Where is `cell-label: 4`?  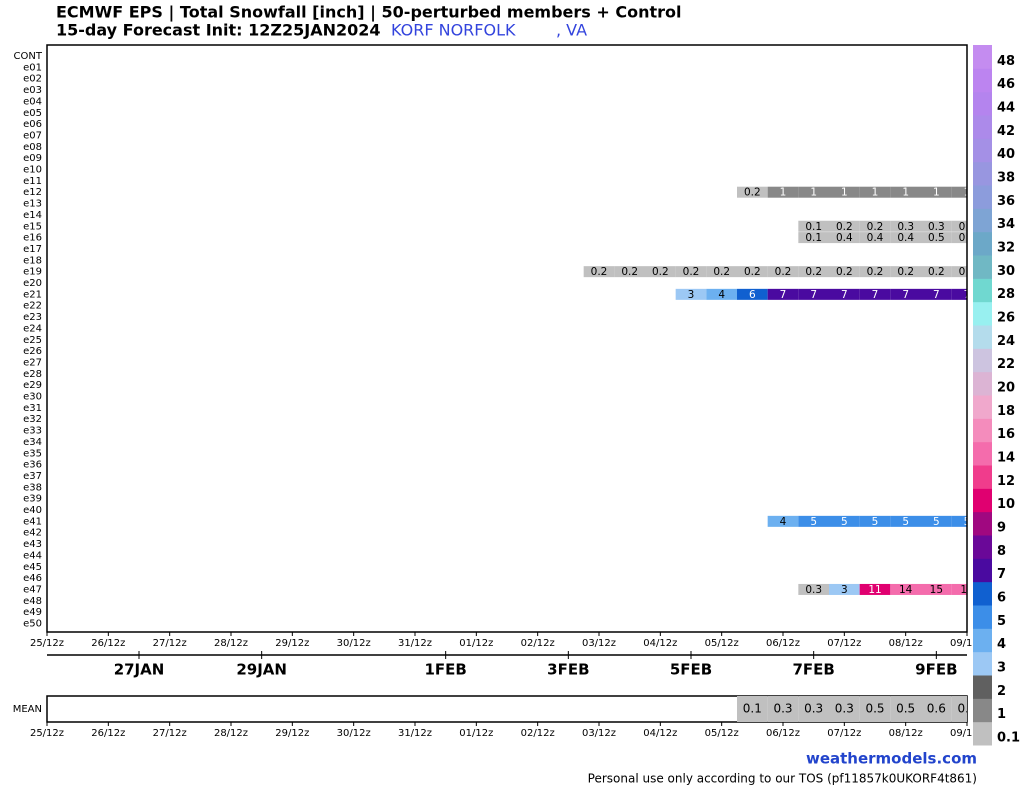
cell-label: 4 is located at coordinates (783, 522).